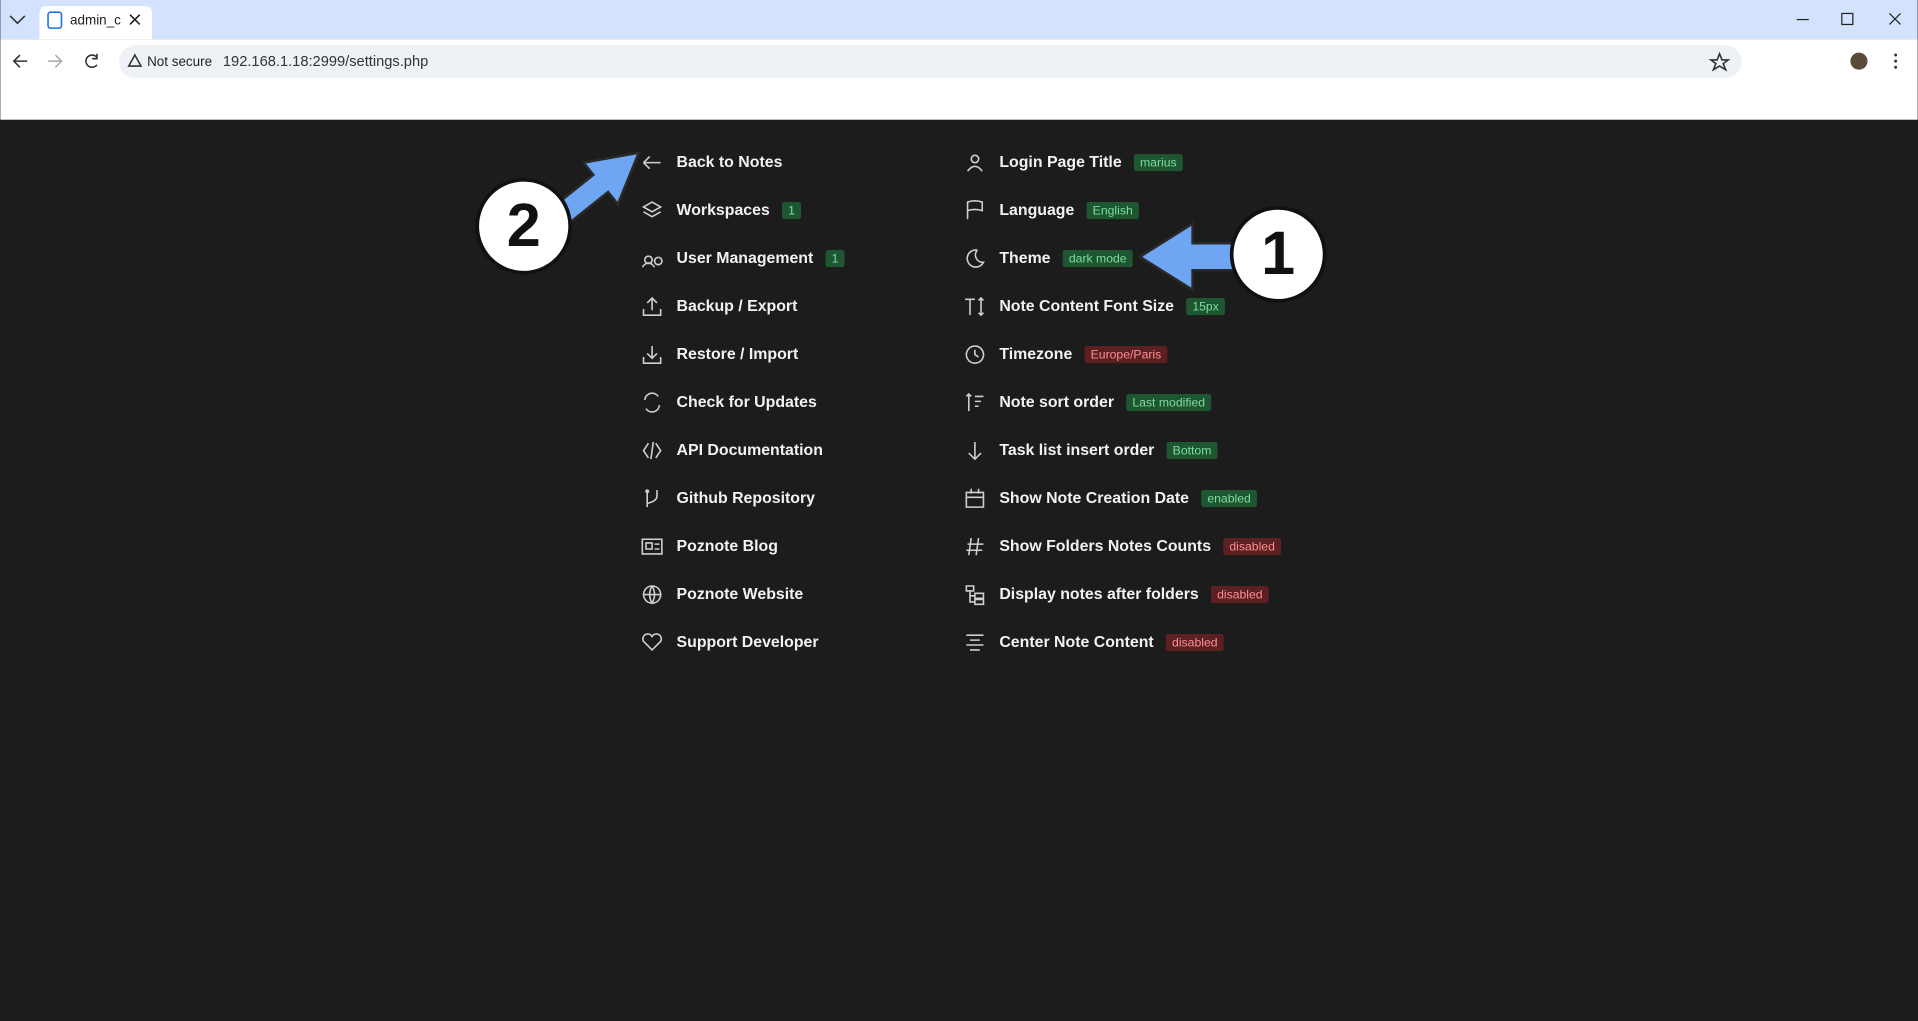 The width and height of the screenshot is (1918, 1021). I want to click on settings-item: Show Note Creation Date enabled, so click(1111, 498).